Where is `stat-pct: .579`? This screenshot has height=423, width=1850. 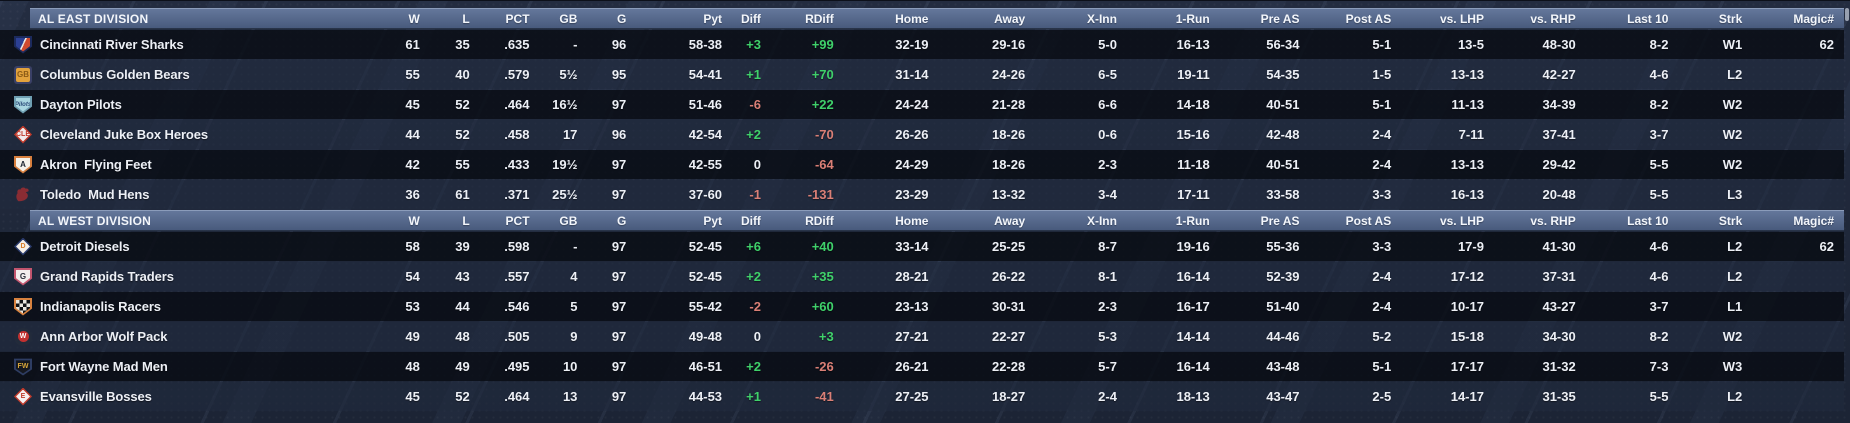
stat-pct: .579 is located at coordinates (517, 74).